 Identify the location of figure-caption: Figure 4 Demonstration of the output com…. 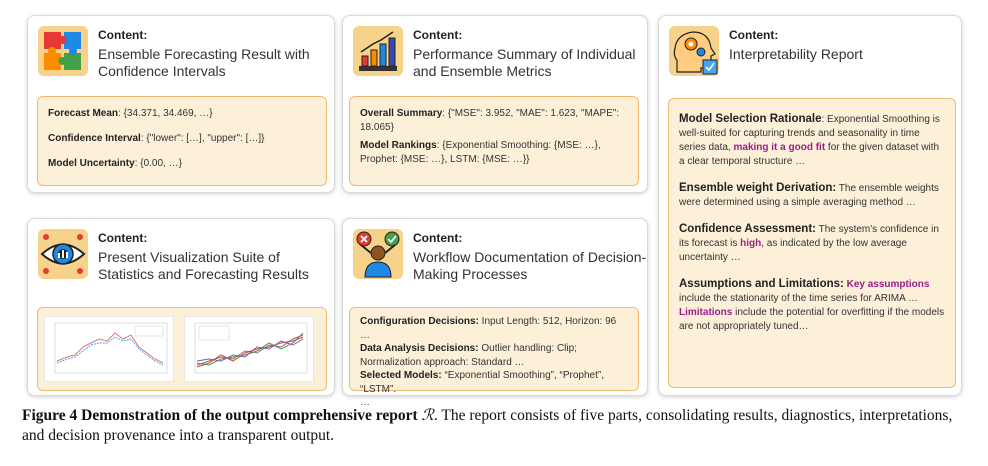
(497, 426).